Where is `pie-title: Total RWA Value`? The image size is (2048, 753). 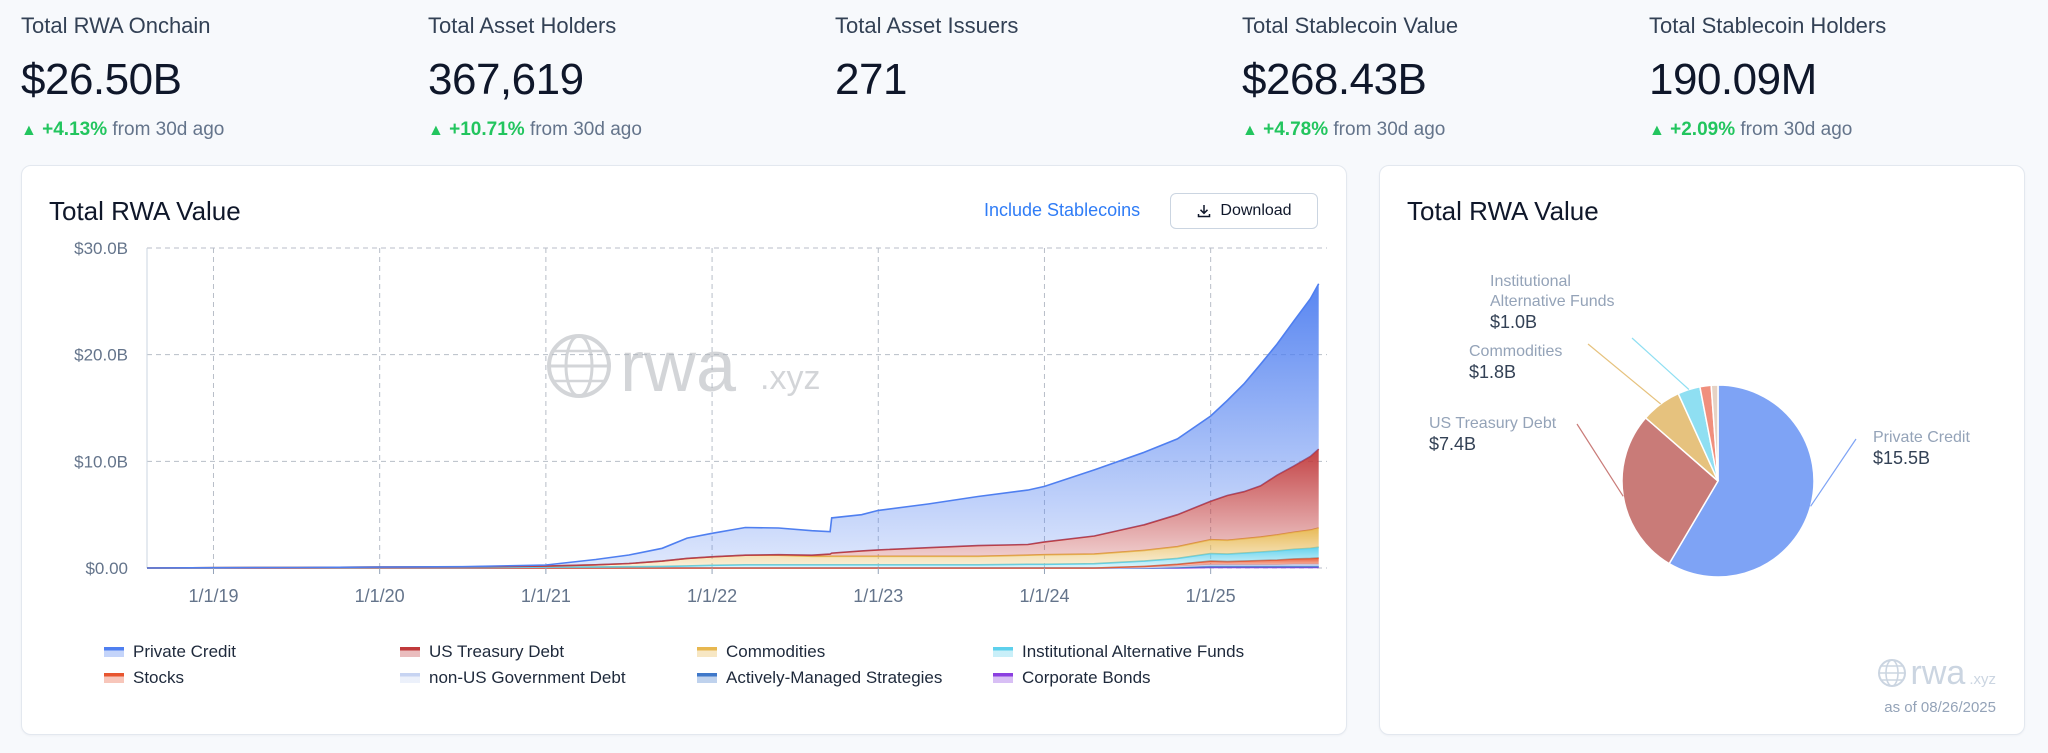
pie-title: Total RWA Value is located at coordinates (1503, 211).